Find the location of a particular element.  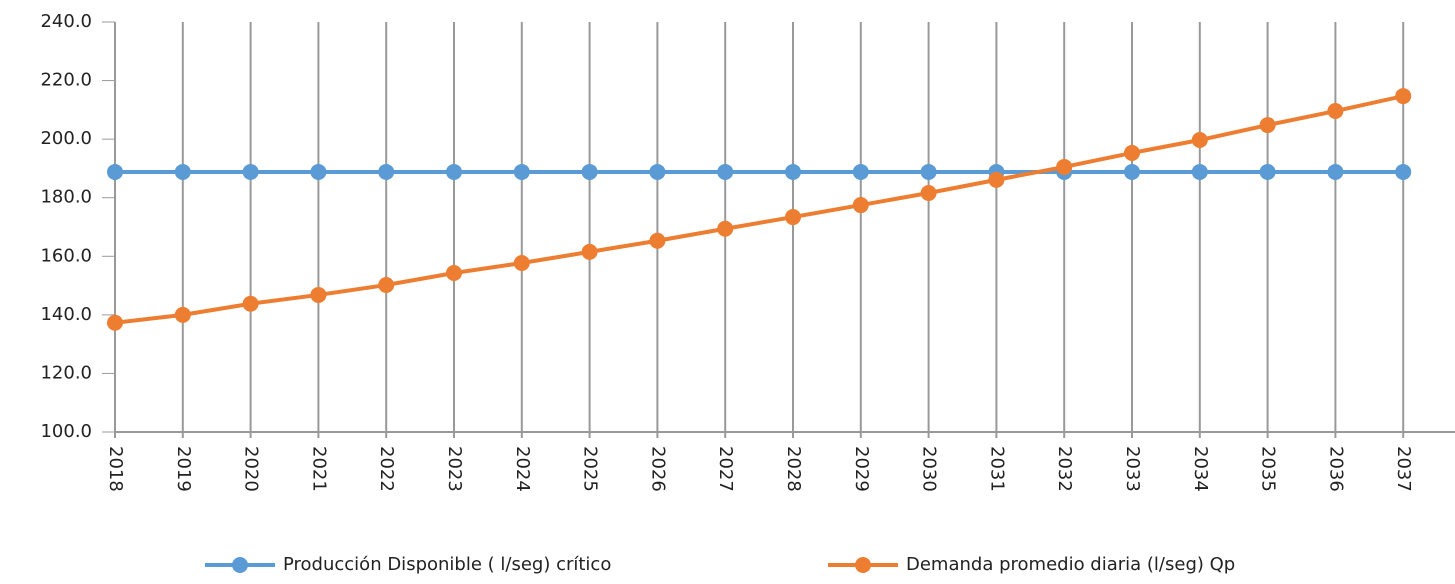

x-tick-label: 2036 is located at coordinates (1335, 469).